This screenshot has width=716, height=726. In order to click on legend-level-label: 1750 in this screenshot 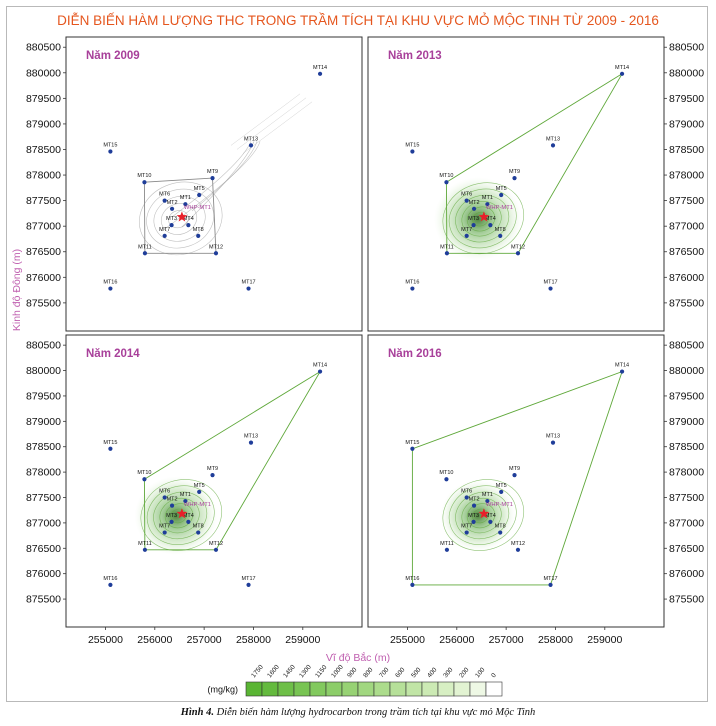, I will do `click(257, 671)`.